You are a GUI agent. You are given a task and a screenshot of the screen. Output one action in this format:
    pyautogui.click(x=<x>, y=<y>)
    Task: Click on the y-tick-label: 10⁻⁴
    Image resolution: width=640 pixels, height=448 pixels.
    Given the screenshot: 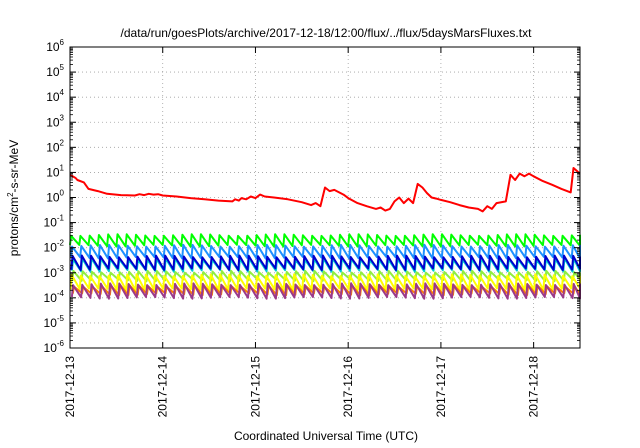 What is the action you would take?
    pyautogui.click(x=54, y=297)
    